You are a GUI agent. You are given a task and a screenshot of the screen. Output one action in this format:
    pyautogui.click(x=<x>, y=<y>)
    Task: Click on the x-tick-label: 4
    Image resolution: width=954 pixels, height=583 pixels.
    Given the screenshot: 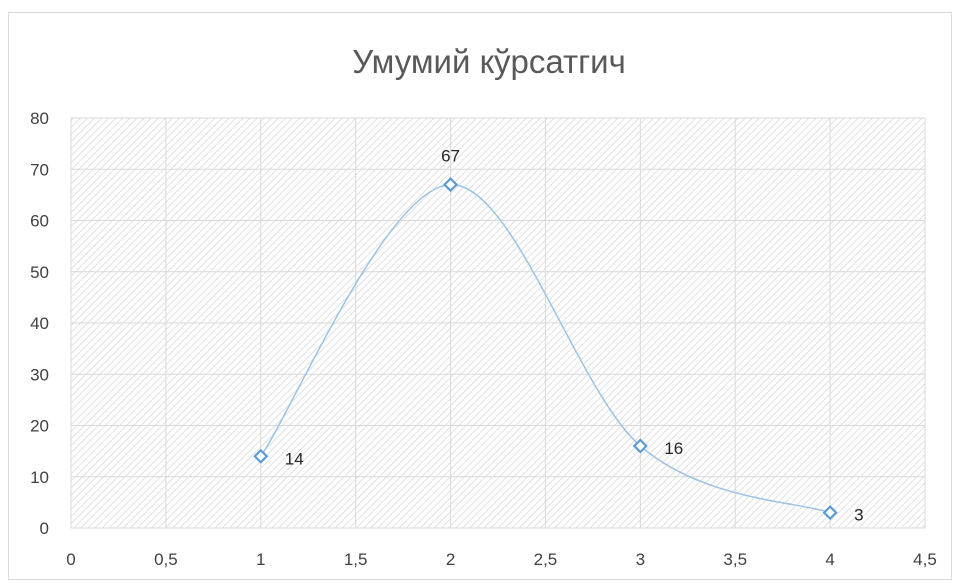 What is the action you would take?
    pyautogui.click(x=829, y=559)
    